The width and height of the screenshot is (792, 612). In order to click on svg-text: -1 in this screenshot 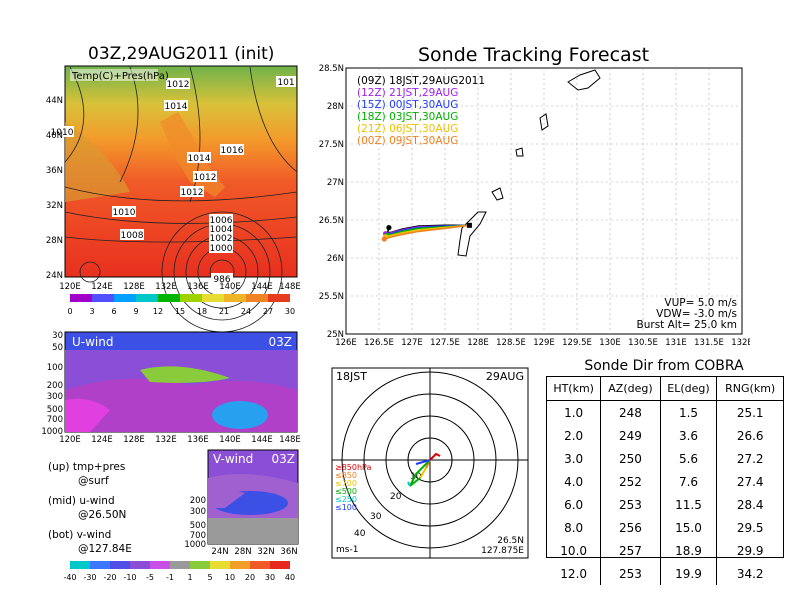, I will do `click(170, 577)`.